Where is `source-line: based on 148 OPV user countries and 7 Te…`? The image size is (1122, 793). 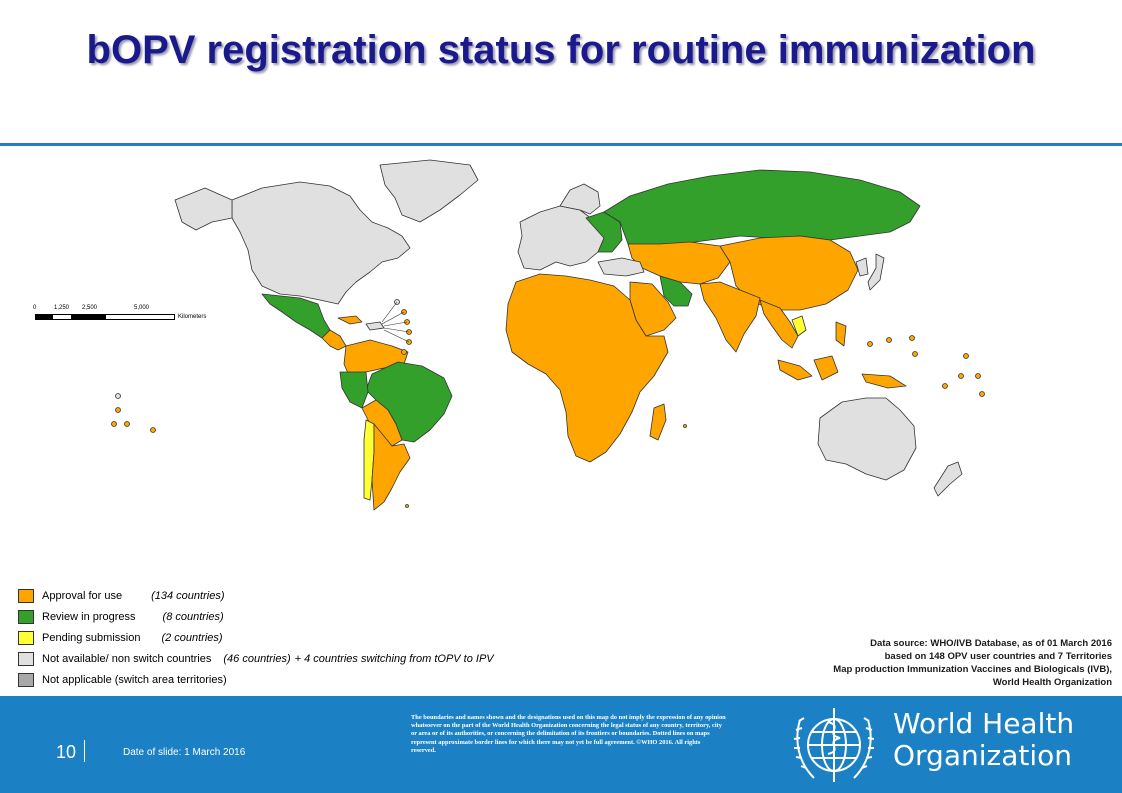 source-line: based on 148 OPV user countries and 7 Te… is located at coordinates (998, 656).